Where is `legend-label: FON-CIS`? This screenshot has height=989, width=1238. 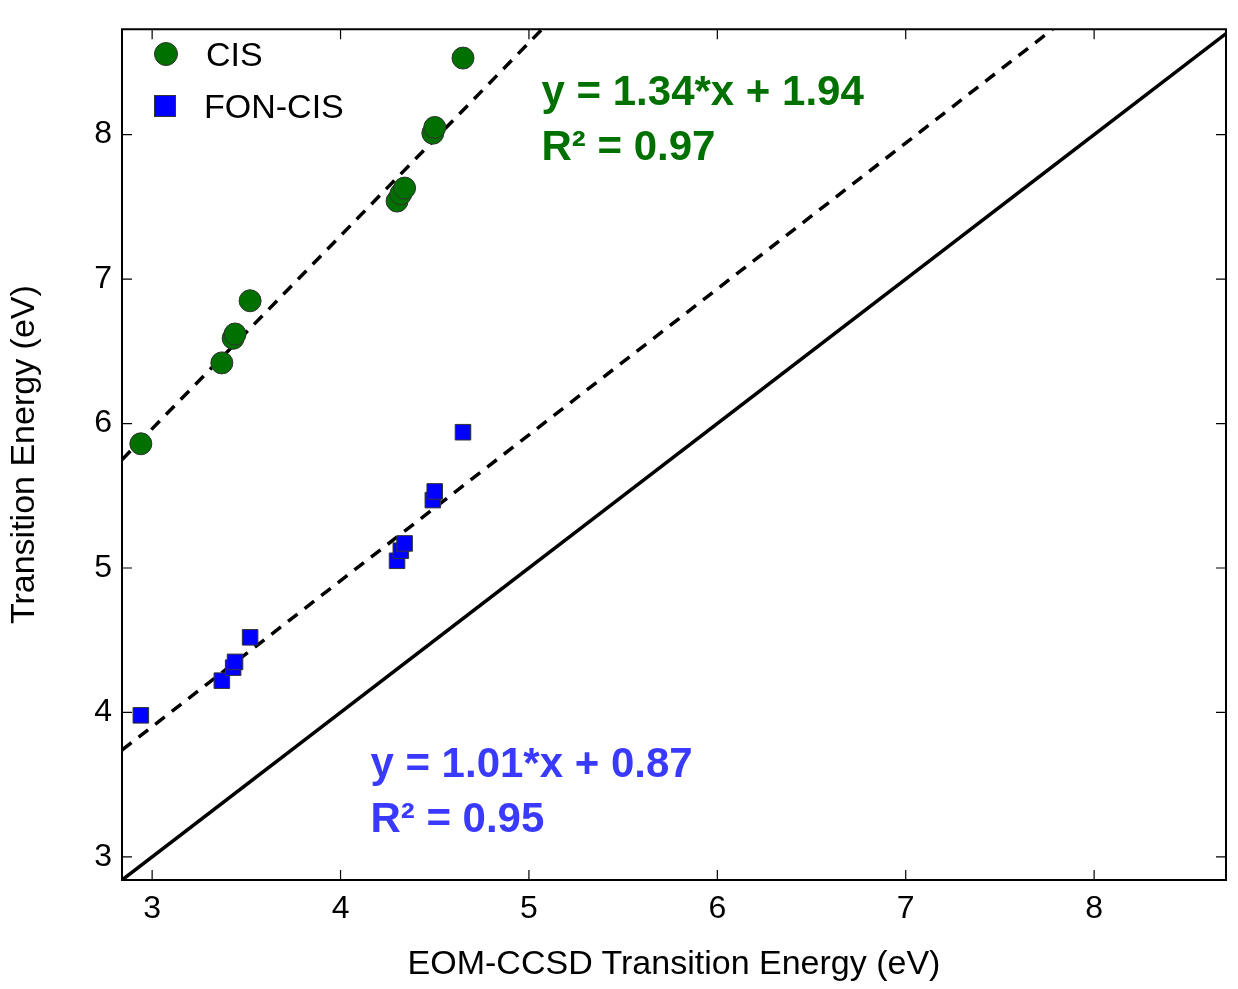
legend-label: FON-CIS is located at coordinates (274, 106).